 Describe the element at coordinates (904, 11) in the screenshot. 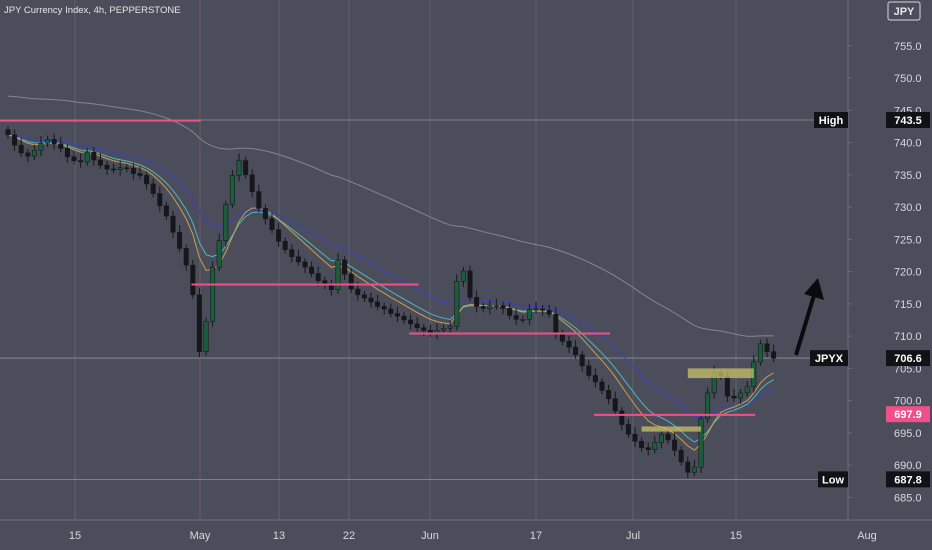

I see `currency-badge` at that location.